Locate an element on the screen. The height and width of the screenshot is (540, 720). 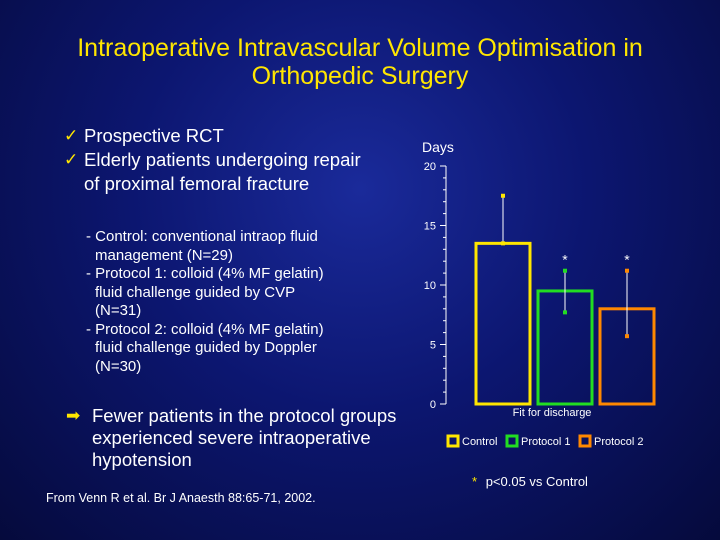
conclusion-line: experienced severe intraoperative is located at coordinates (231, 437).